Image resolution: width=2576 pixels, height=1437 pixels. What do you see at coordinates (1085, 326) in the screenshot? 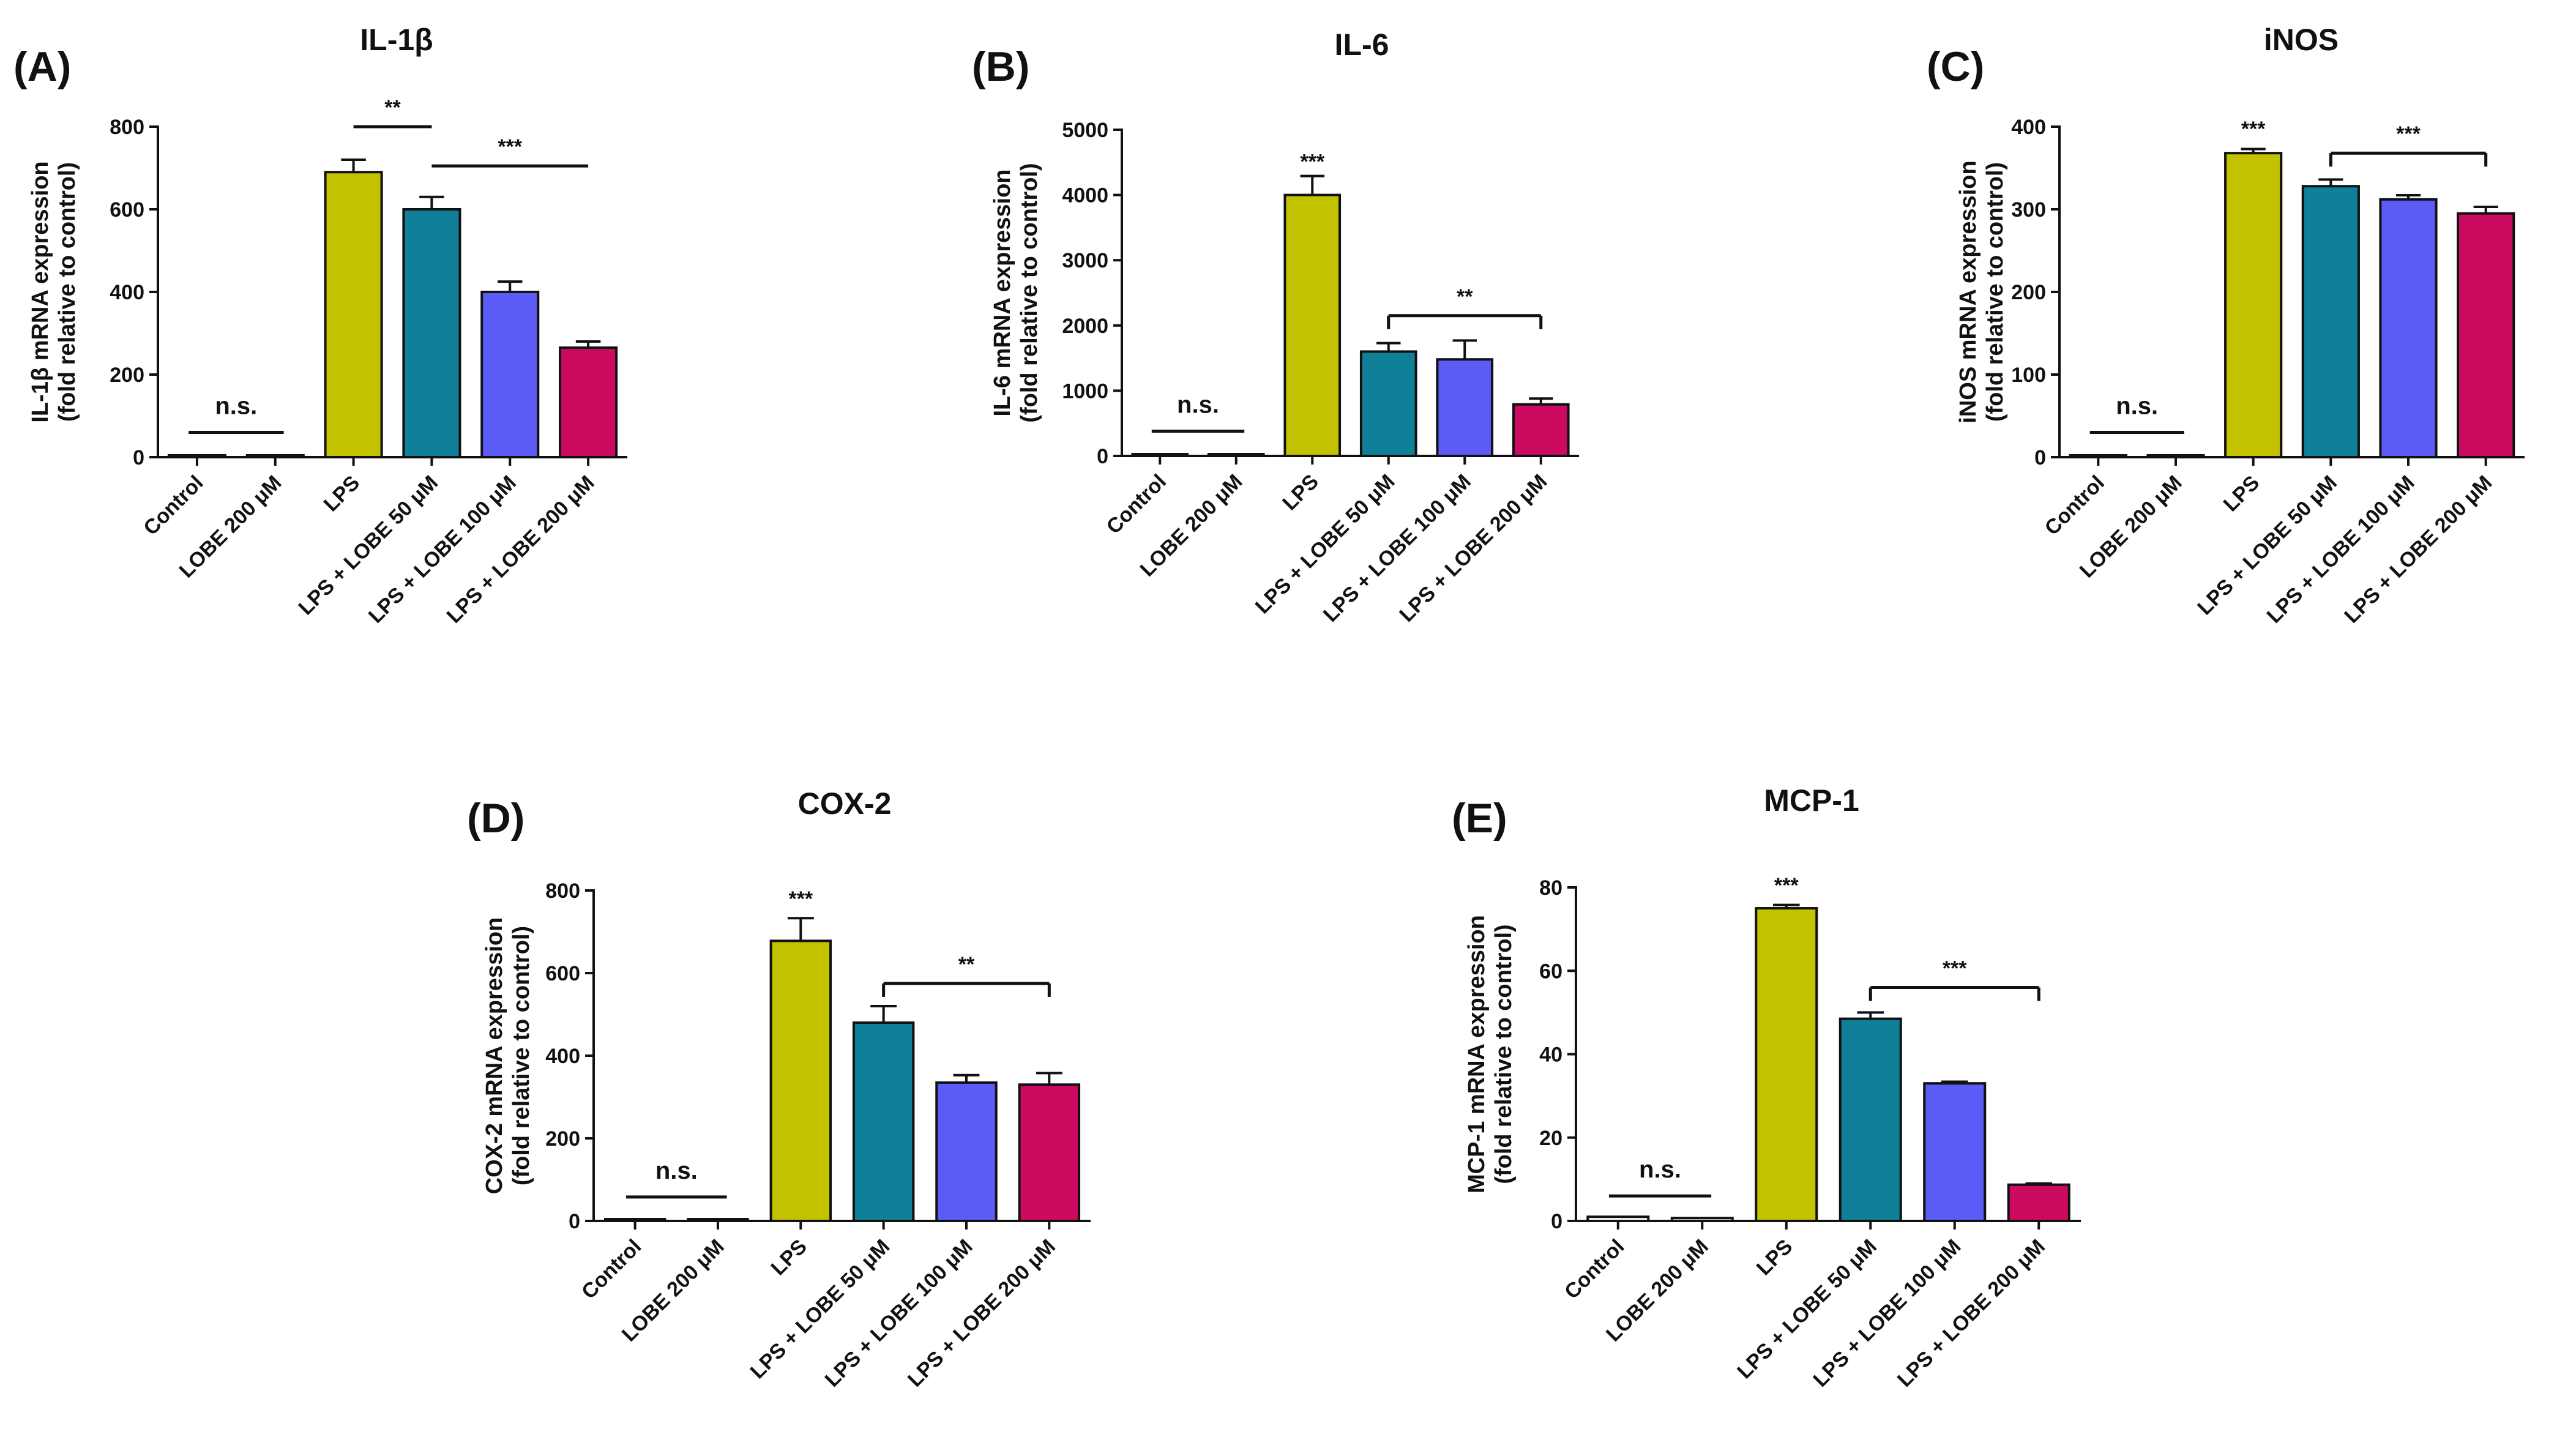
I see `y-tick-label: 2000` at bounding box center [1085, 326].